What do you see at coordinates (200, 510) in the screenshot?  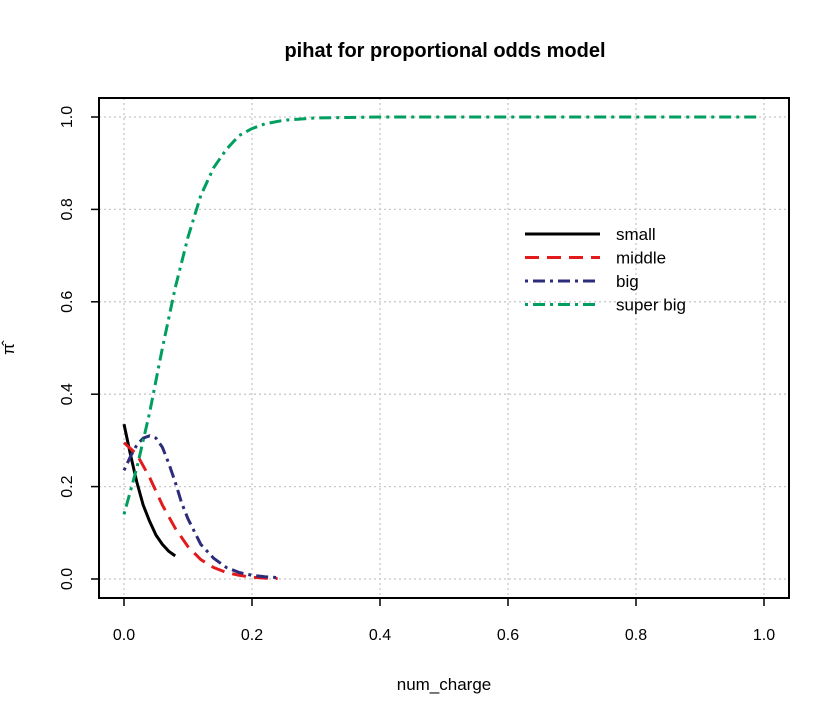 I see `series-line-middle` at bounding box center [200, 510].